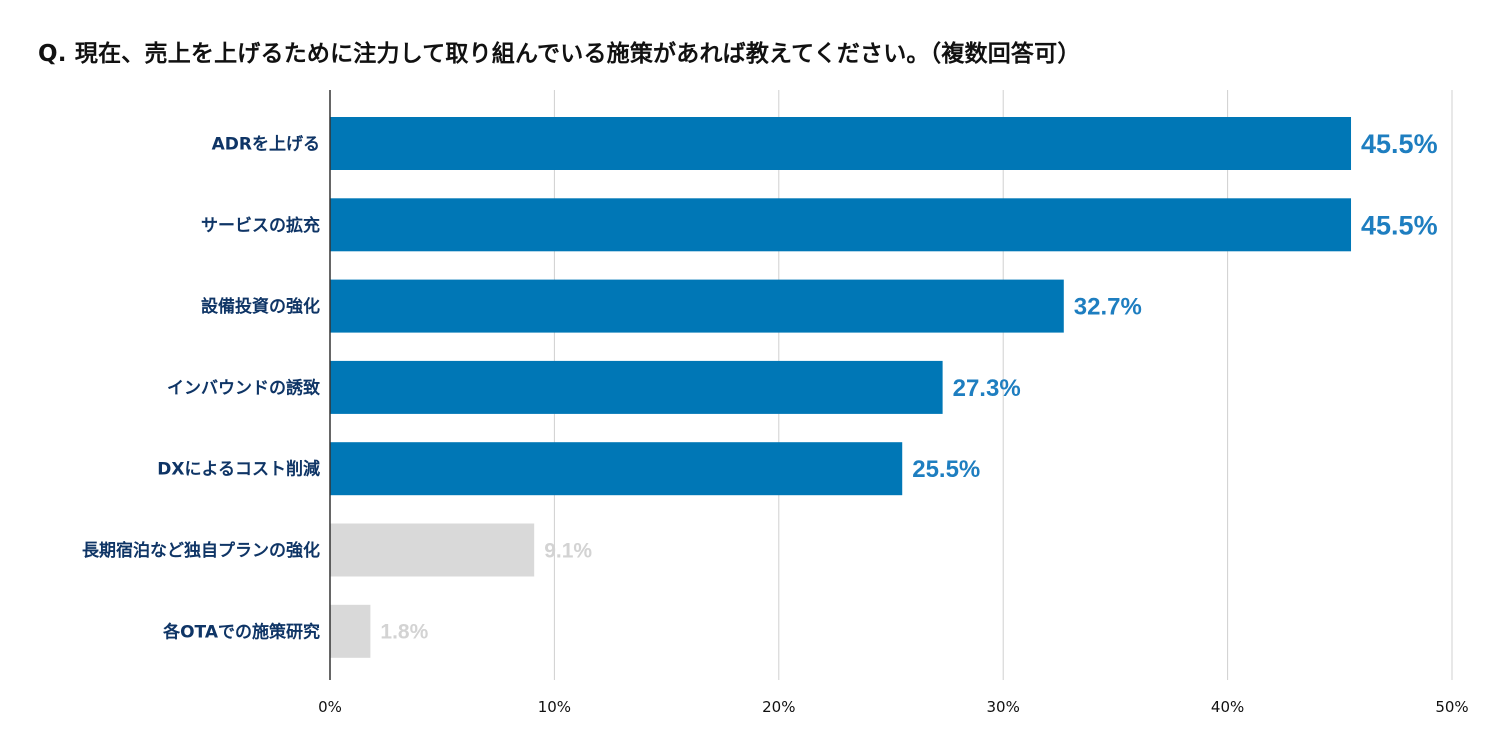 Image resolution: width=1494 pixels, height=751 pixels. Describe the element at coordinates (330, 707) in the screenshot. I see `x-tick-label: 0%` at that location.